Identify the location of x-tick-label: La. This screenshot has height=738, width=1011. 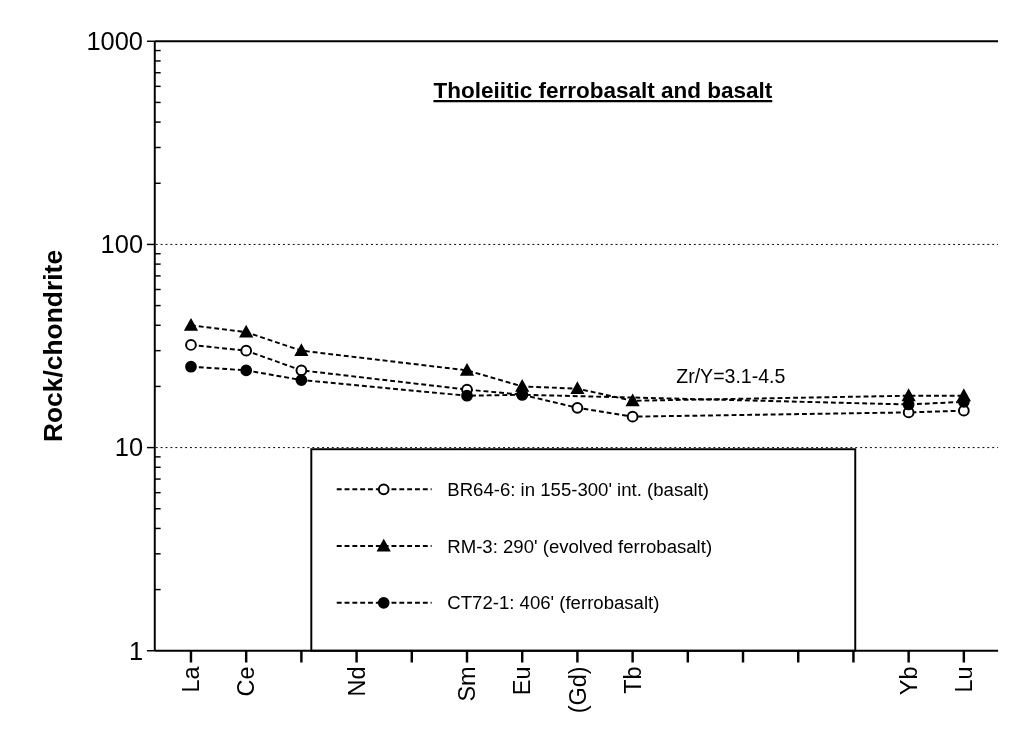
(191, 679).